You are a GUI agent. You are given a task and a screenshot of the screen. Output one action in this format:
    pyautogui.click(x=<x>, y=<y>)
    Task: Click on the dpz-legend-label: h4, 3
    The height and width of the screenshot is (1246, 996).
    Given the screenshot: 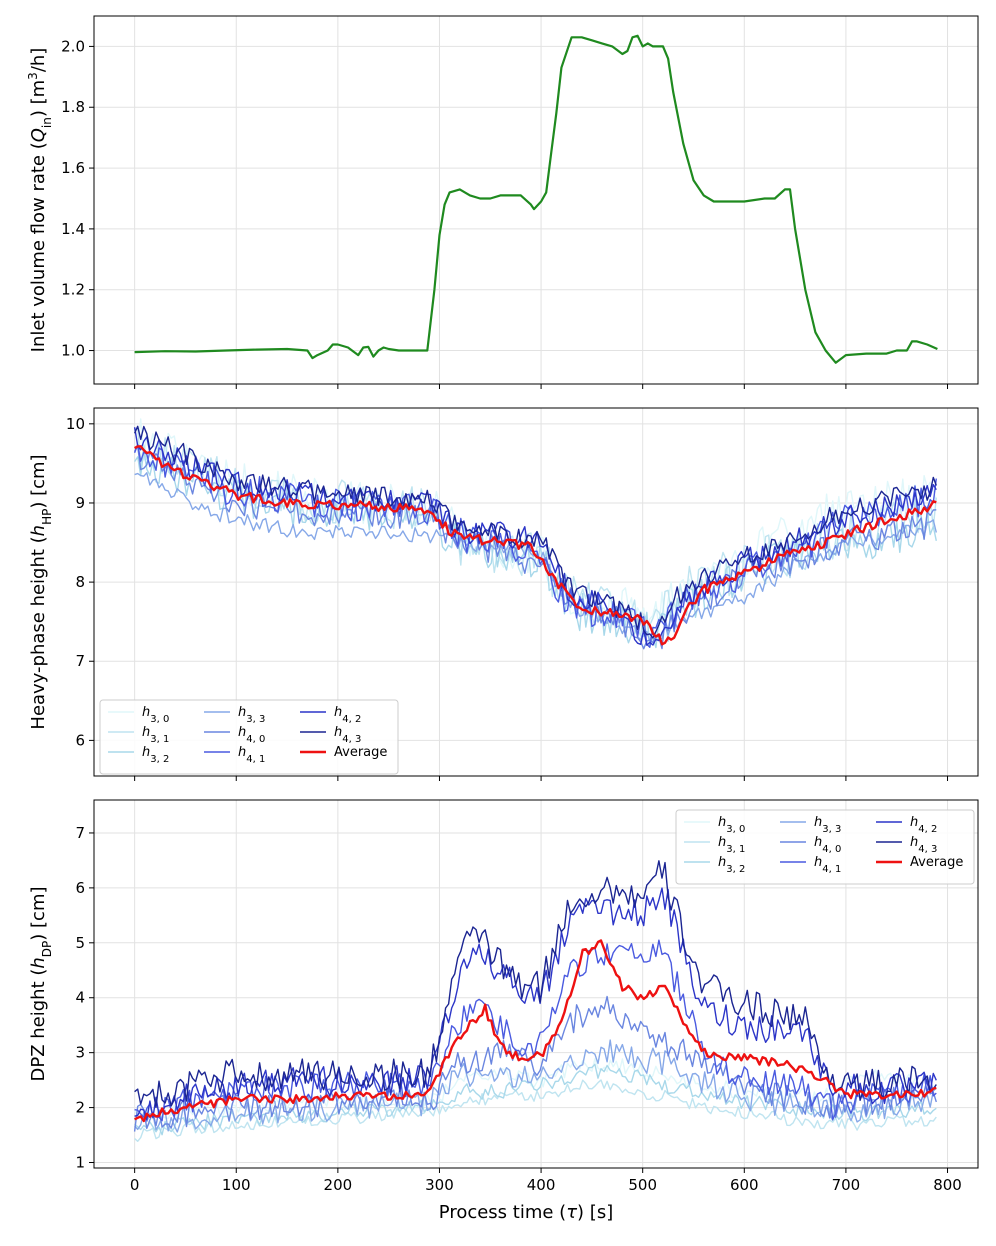 What is the action you would take?
    pyautogui.click(x=923, y=845)
    